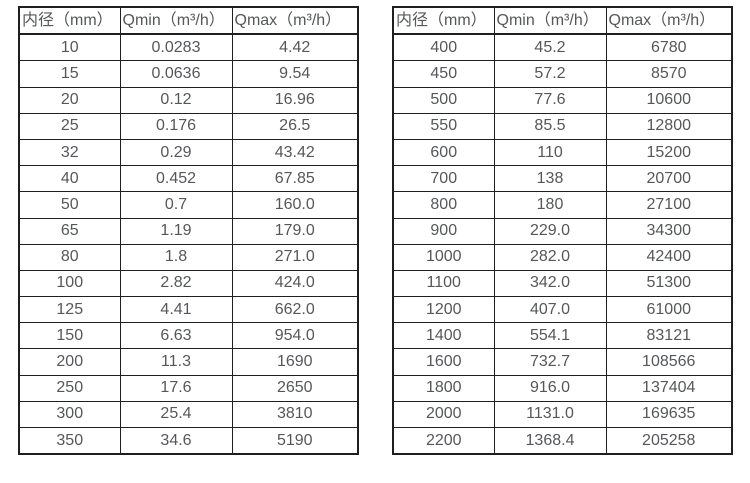 Image resolution: width=750 pixels, height=483 pixels. Describe the element at coordinates (69, 126) in the screenshot. I see `table-cell: 25` at that location.